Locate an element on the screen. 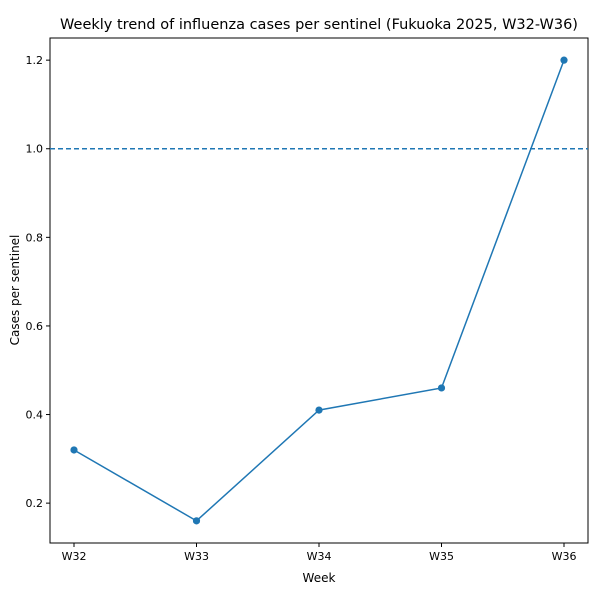 The width and height of the screenshot is (600, 600). y-tick-label: 1.2 is located at coordinates (35, 60).